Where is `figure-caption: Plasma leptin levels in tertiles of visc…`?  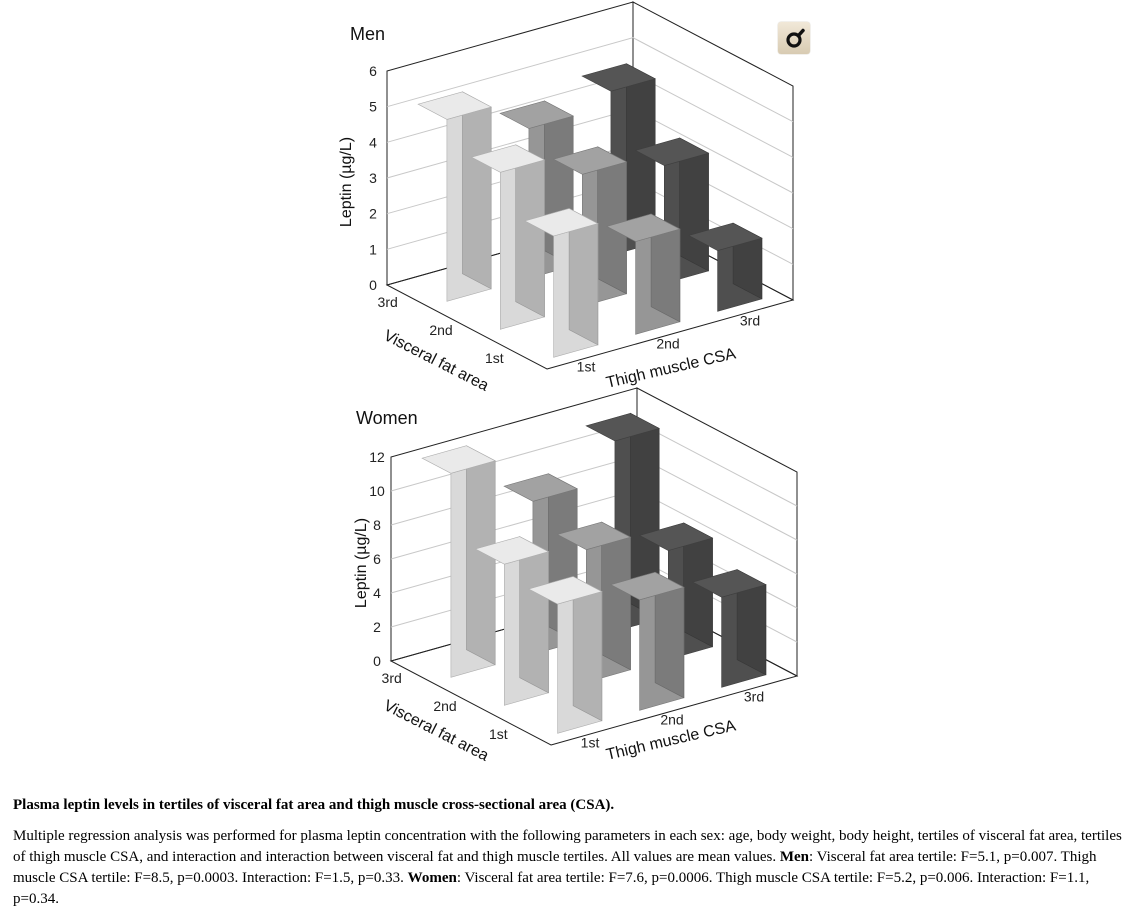 figure-caption: Plasma leptin levels in tertiles of visc… is located at coordinates (572, 852).